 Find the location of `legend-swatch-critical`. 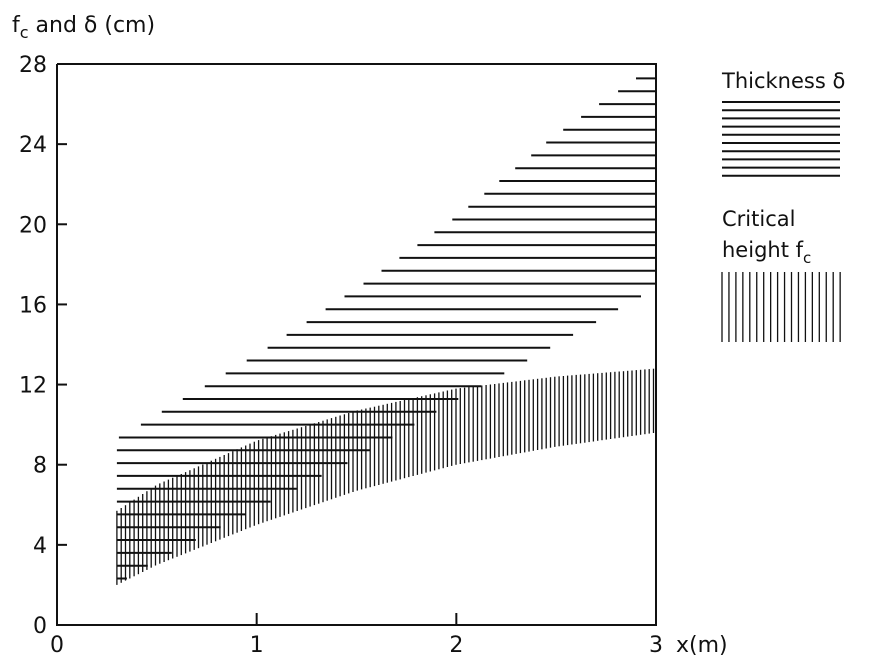

legend-swatch-critical is located at coordinates (781, 307).